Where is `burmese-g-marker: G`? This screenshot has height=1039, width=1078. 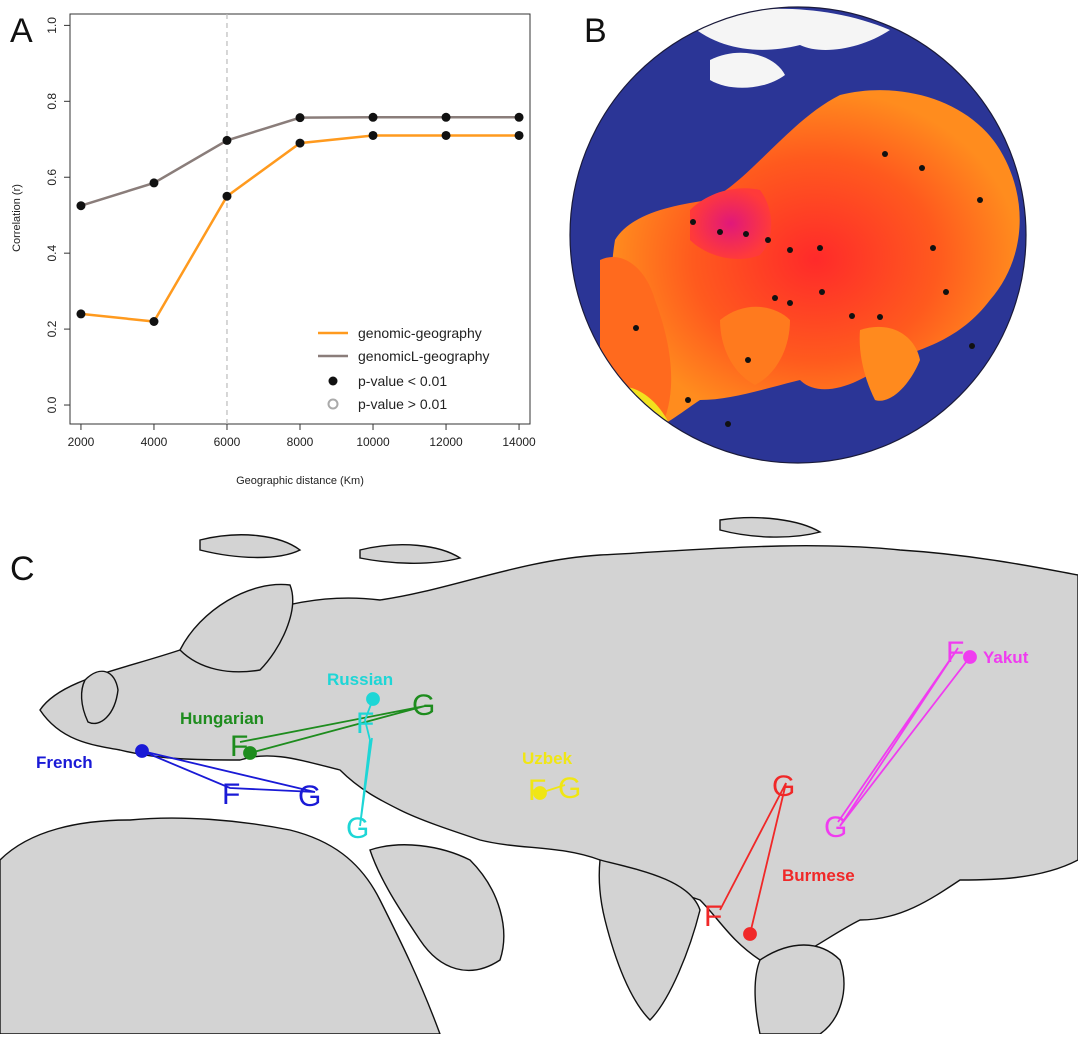
burmese-g-marker: G is located at coordinates (783, 786).